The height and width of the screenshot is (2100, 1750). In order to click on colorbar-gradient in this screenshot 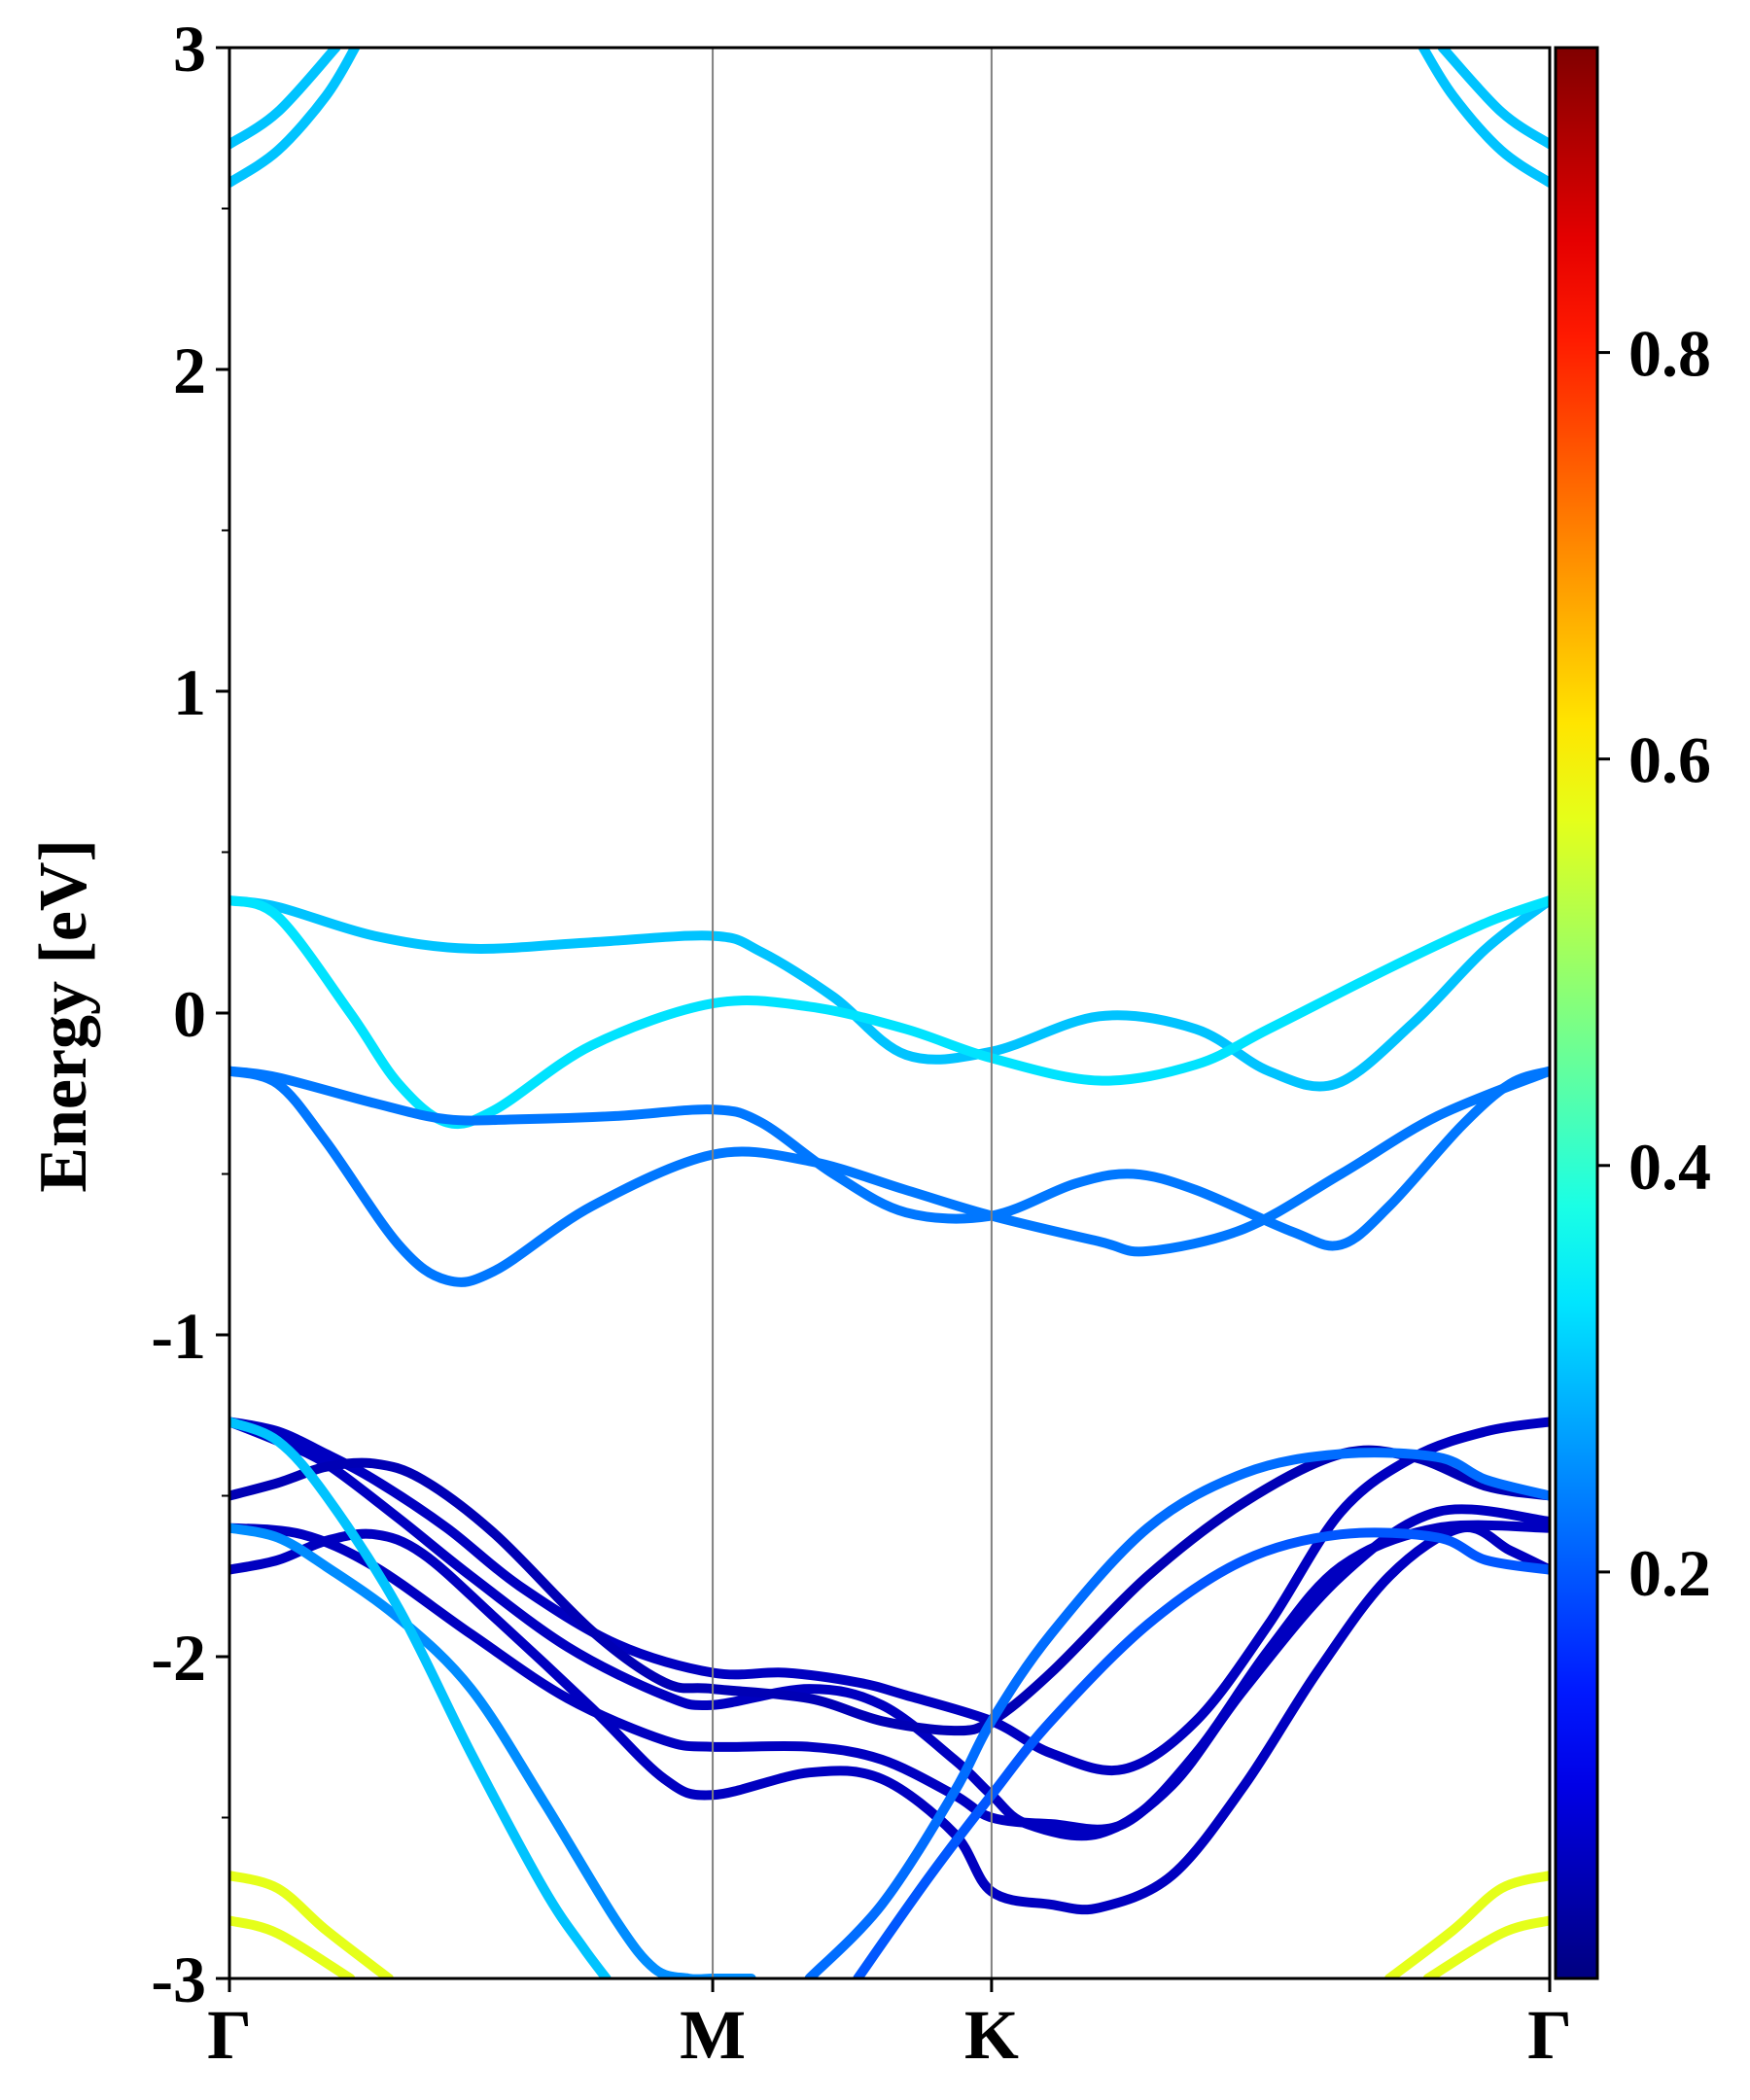, I will do `click(1576, 1013)`.